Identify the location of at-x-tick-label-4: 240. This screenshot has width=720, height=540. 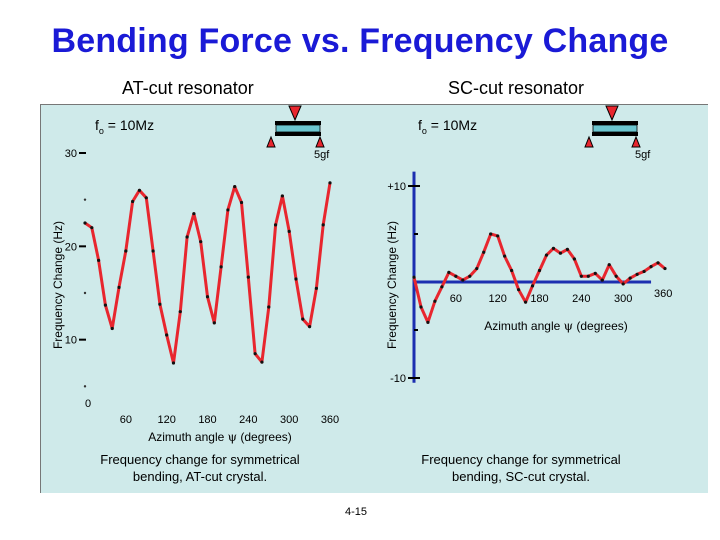
(248, 420).